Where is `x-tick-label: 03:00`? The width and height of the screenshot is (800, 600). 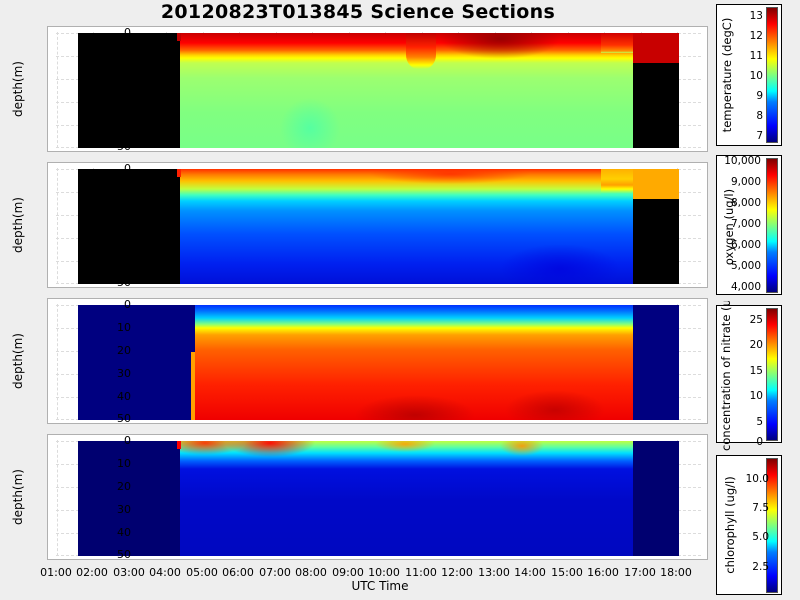 x-tick-label: 03:00 is located at coordinates (129, 572).